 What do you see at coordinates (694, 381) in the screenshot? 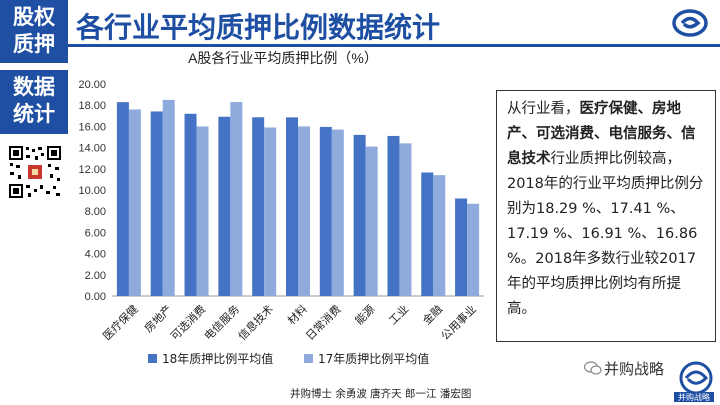
I see `brand-corner-logo-icon: 并购战略` at bounding box center [694, 381].